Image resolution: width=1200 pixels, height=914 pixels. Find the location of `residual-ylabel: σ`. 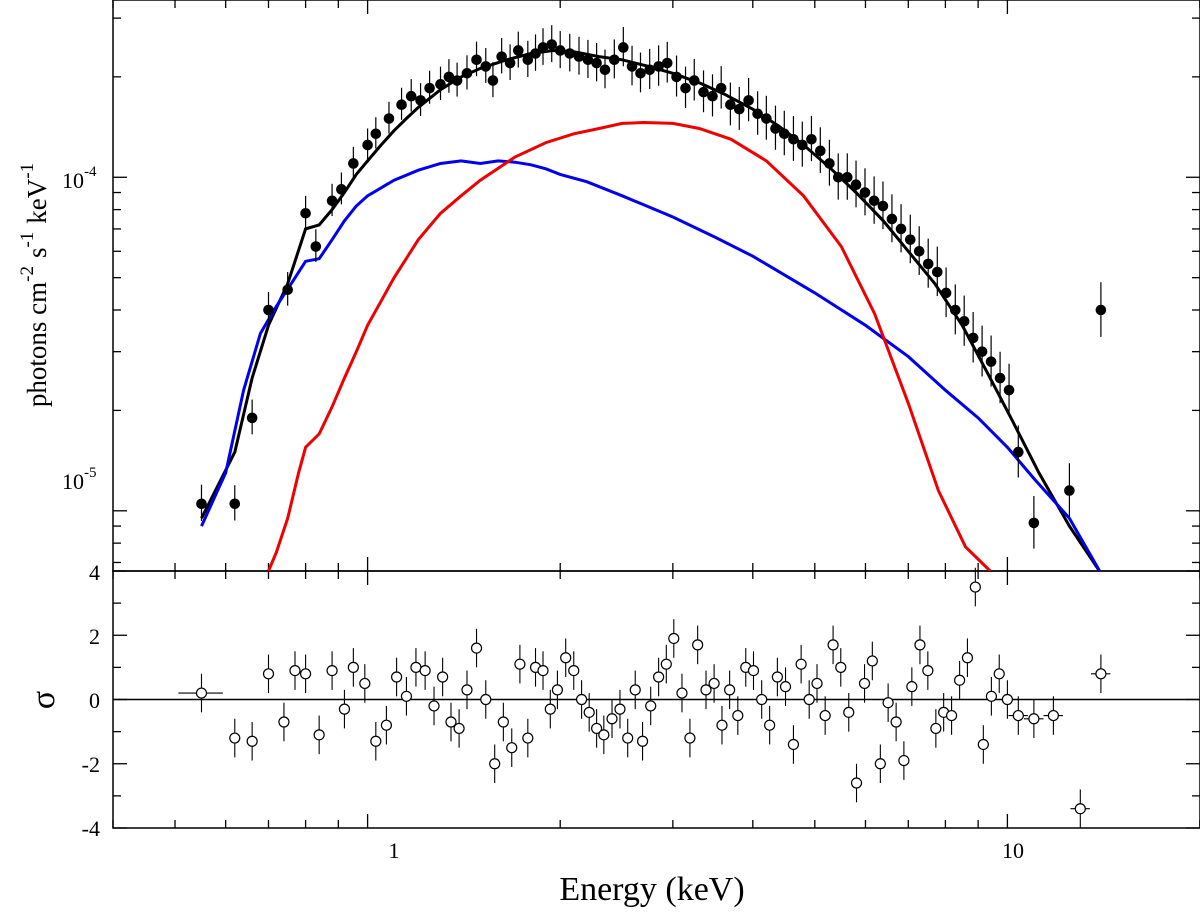

residual-ylabel: σ is located at coordinates (43, 700).